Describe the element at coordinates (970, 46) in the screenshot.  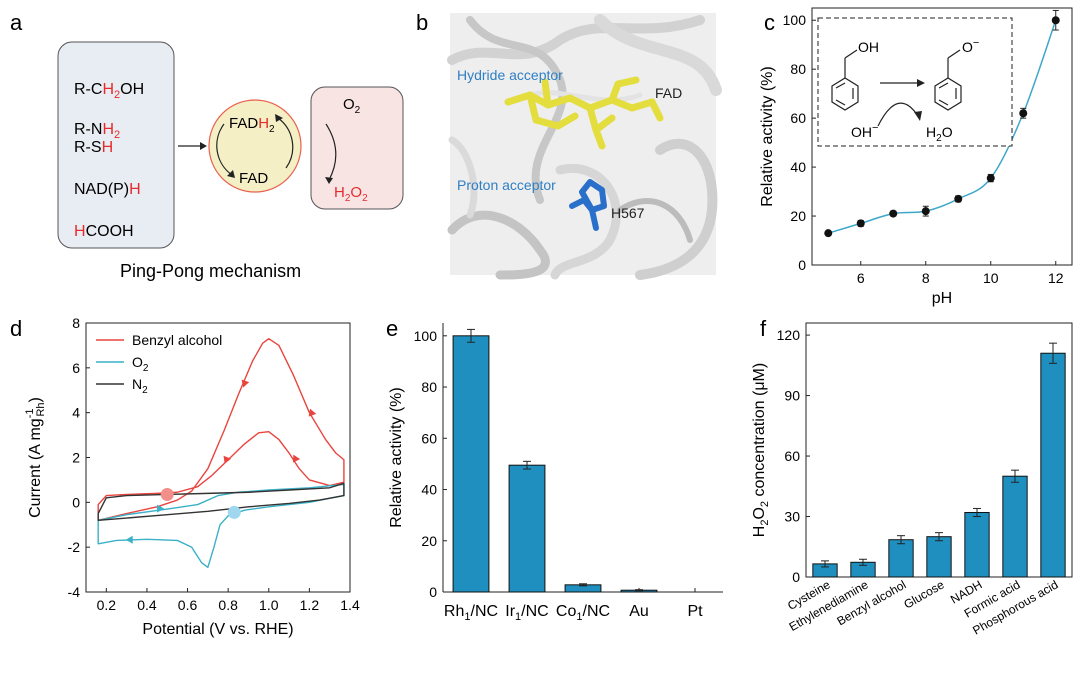
I see `alkoxide-o-label: O−` at that location.